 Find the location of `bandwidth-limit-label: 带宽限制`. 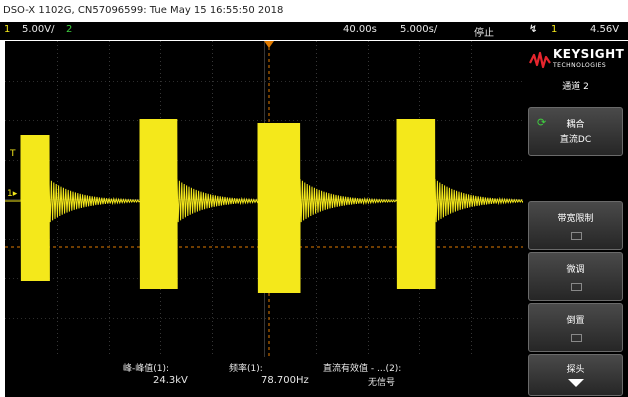

bandwidth-limit-label: 带宽限制 is located at coordinates (575, 219).